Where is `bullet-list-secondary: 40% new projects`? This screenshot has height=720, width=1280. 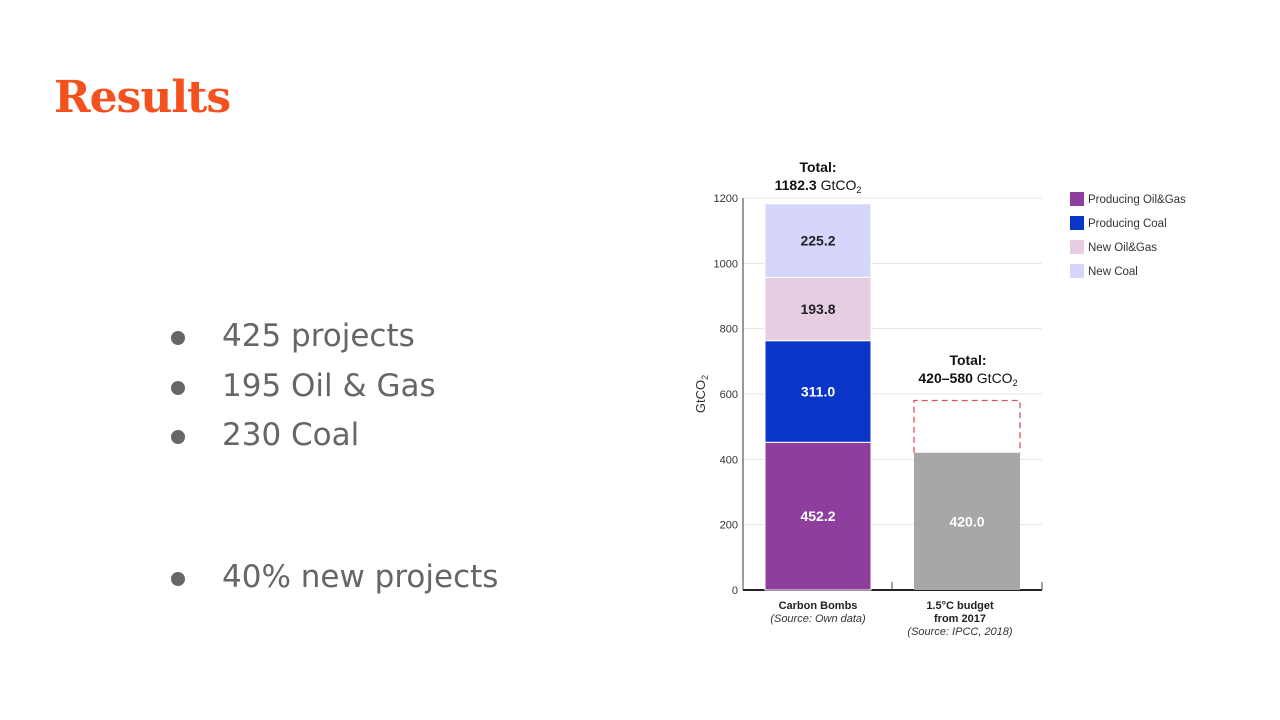 bullet-list-secondary: 40% new projects is located at coordinates (334, 578).